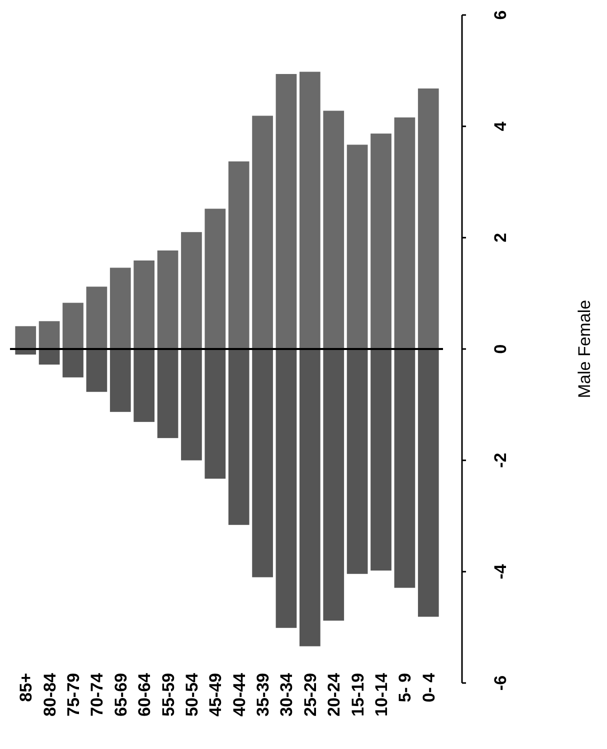 This screenshot has height=749, width=607. I want to click on y-tick-label: 6, so click(500, 15).